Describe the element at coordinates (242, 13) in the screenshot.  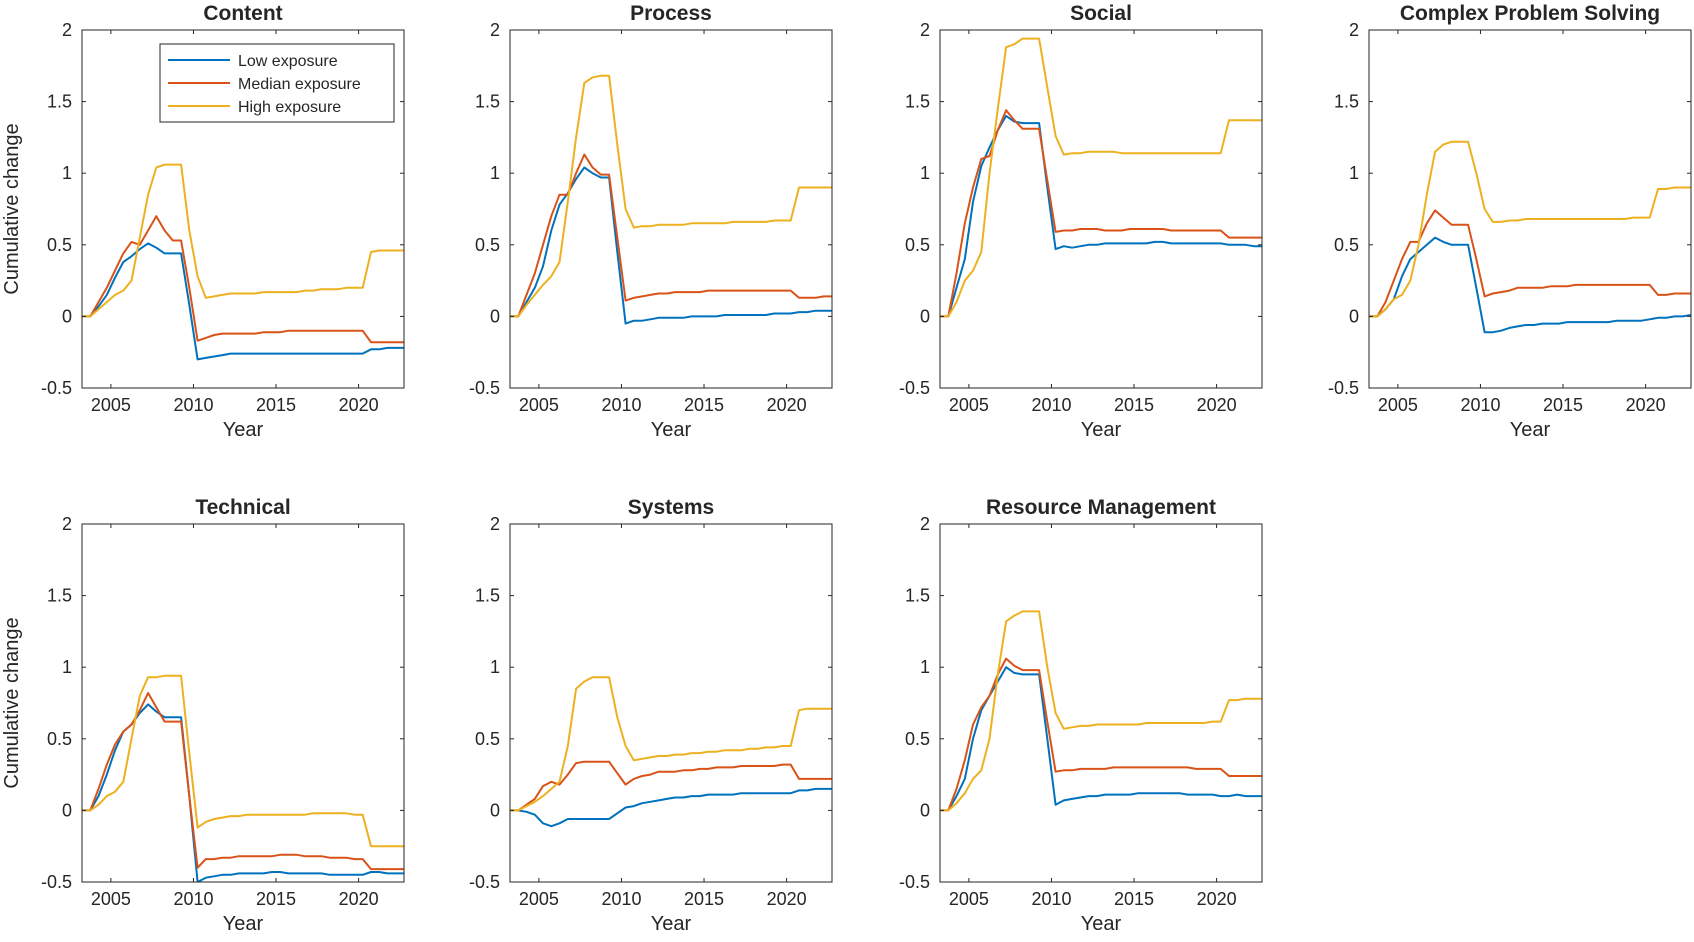
I see `panel-title: Content` at that location.